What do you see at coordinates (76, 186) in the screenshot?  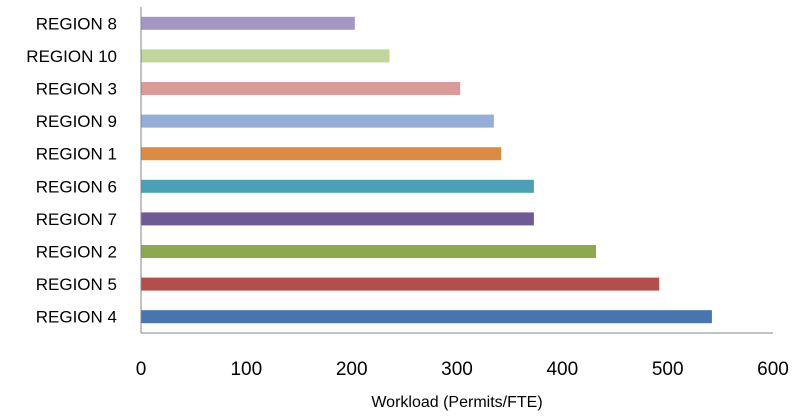 I see `category-label-region-6: REGION 6` at bounding box center [76, 186].